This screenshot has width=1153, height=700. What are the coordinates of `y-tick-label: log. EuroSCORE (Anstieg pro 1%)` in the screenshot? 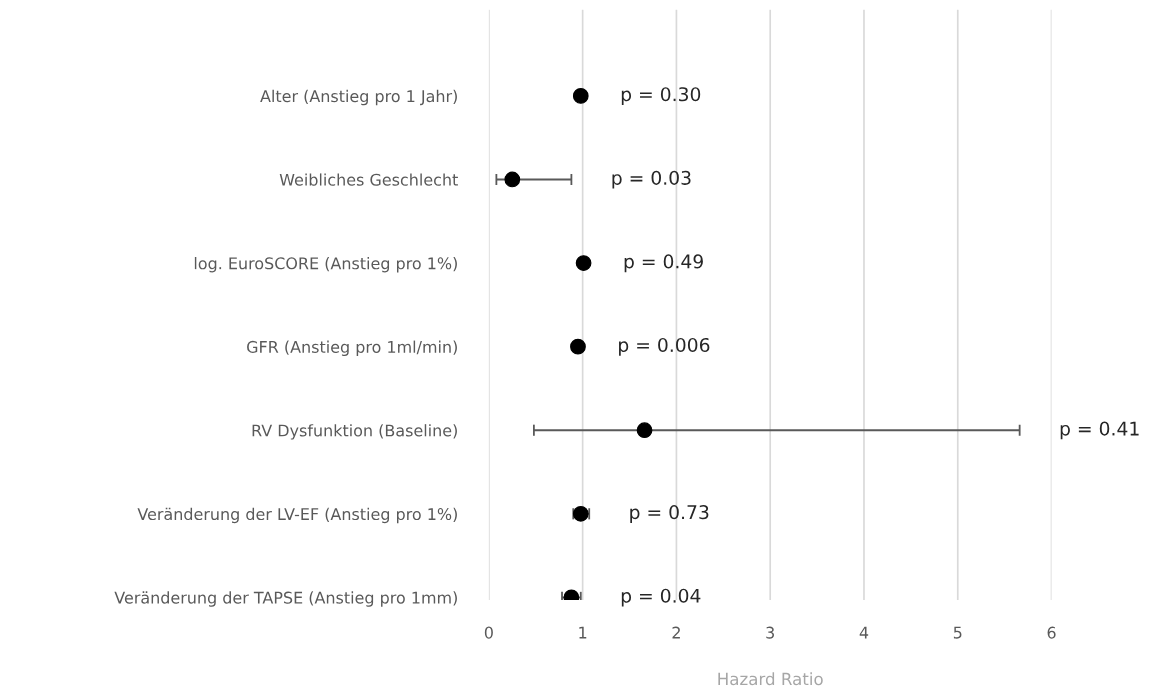 It's located at (325, 264).